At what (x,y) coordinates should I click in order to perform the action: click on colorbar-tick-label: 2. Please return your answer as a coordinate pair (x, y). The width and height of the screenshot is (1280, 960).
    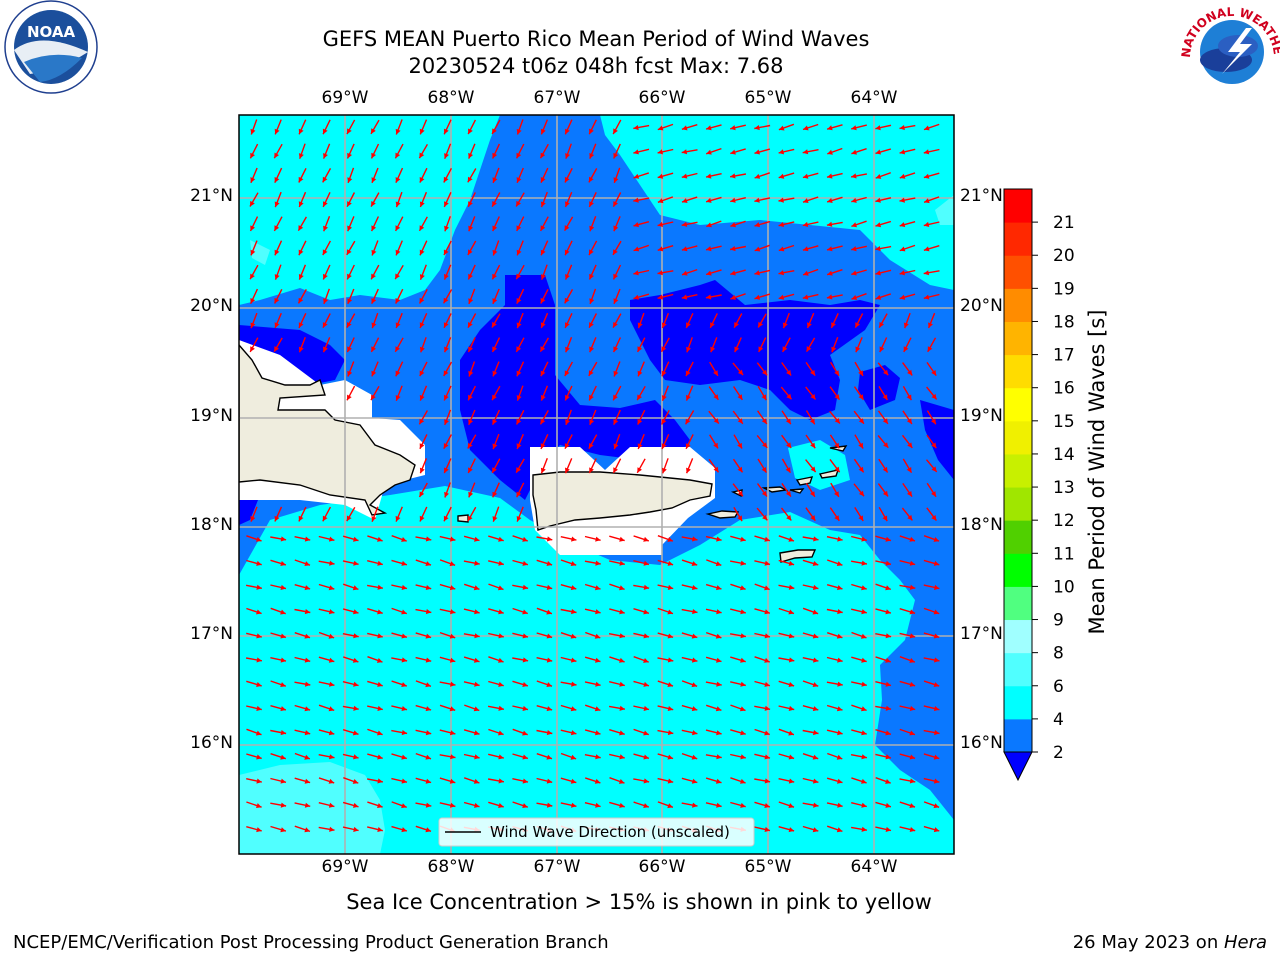
    Looking at the image, I should click on (1058, 753).